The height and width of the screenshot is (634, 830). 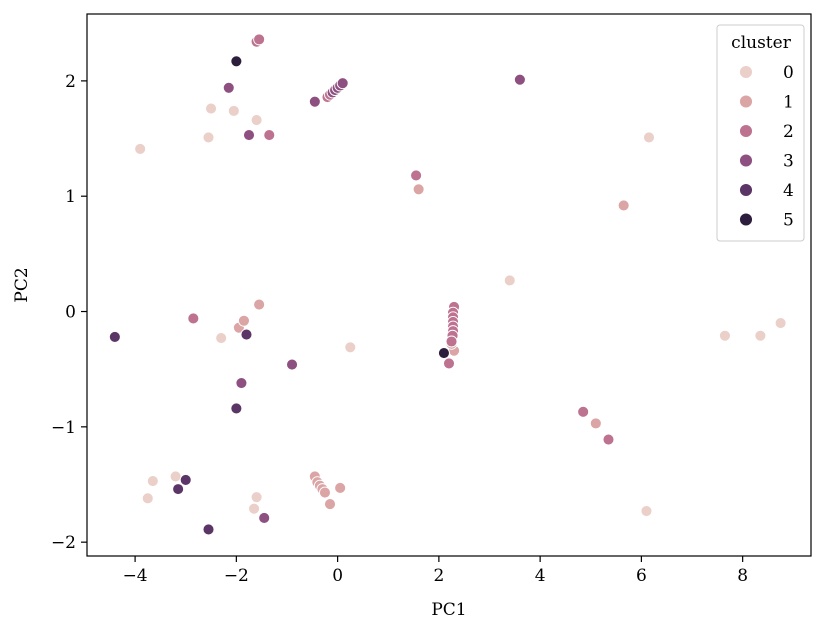 What do you see at coordinates (788, 162) in the screenshot?
I see `legend-label-cluster-3: 3` at bounding box center [788, 162].